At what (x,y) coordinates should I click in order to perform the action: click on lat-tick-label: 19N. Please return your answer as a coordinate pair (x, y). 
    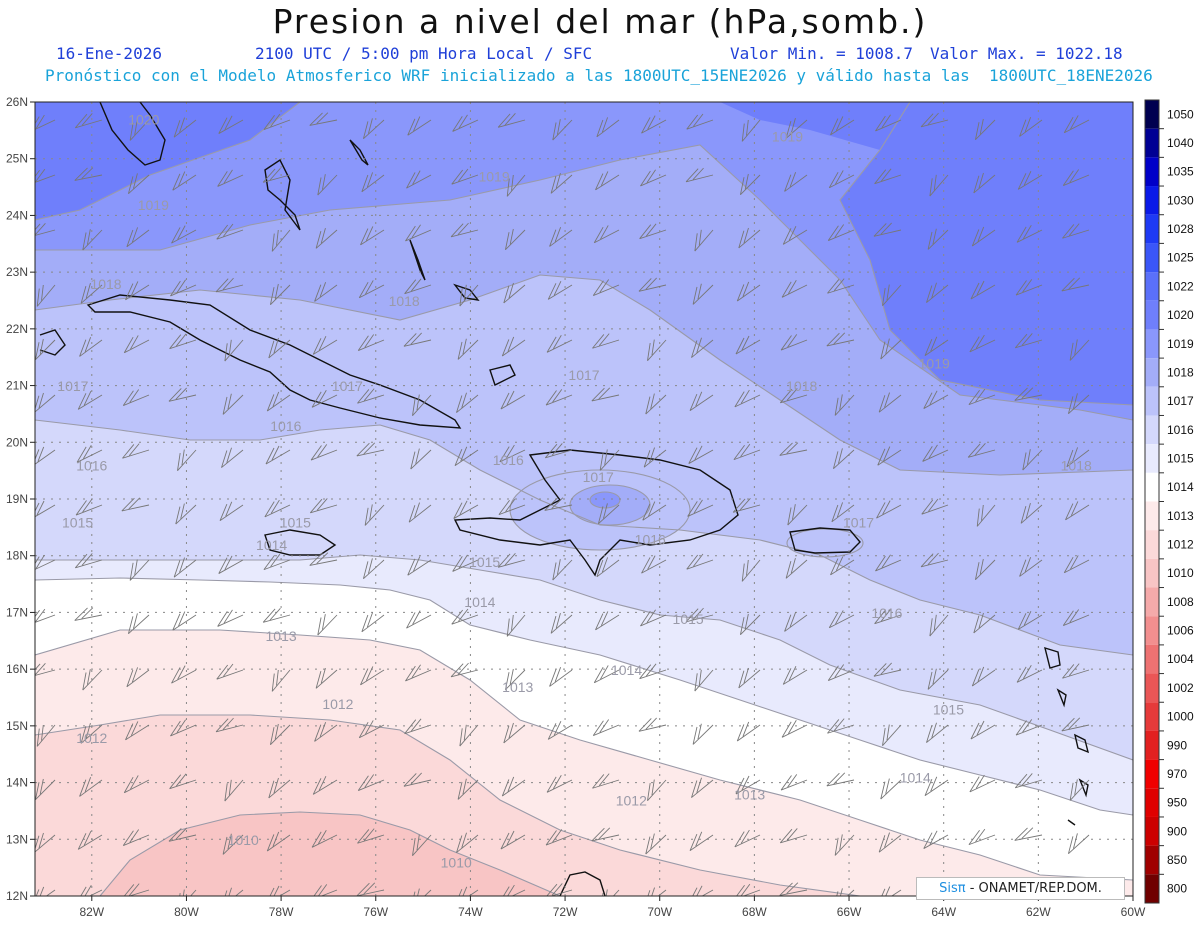
    Looking at the image, I should click on (17, 499).